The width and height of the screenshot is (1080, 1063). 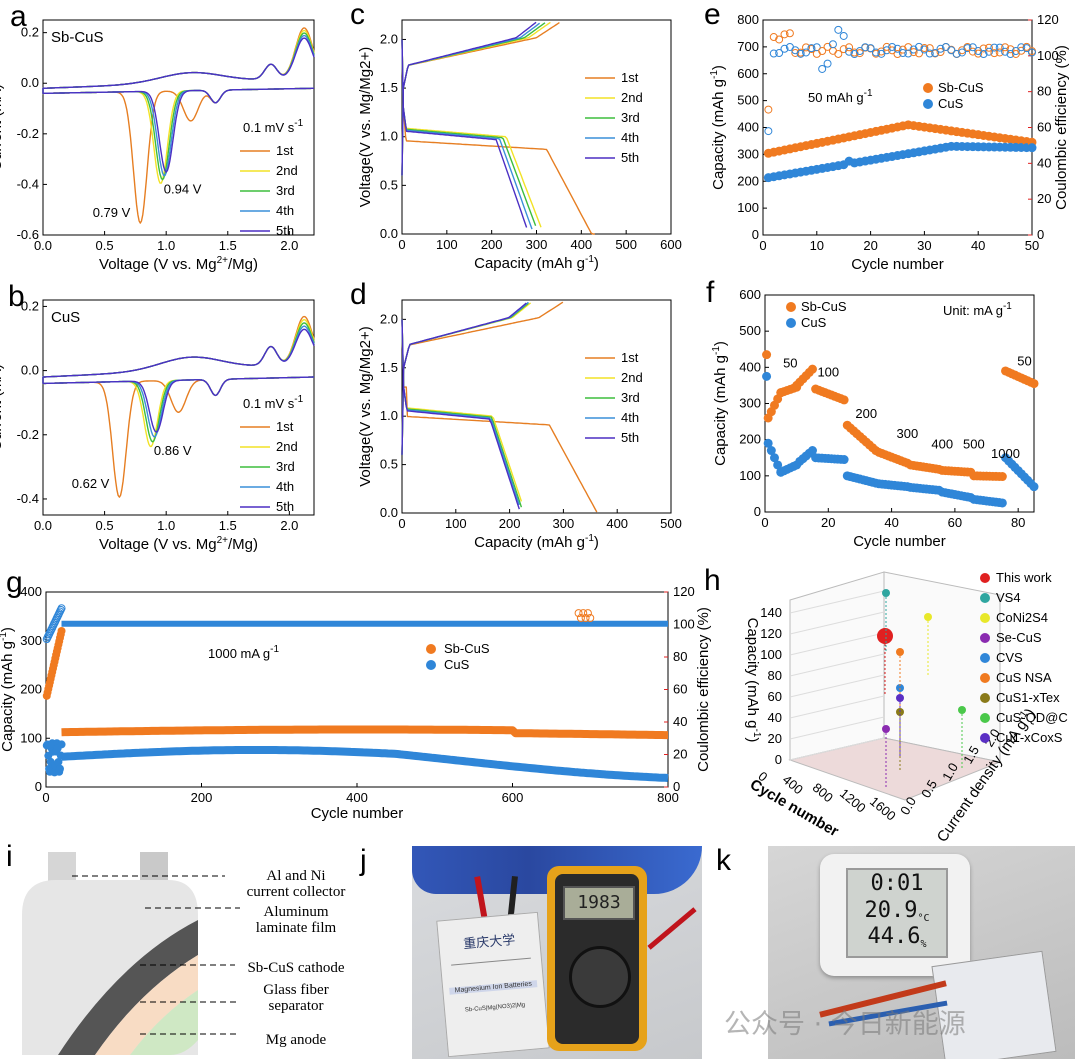 What do you see at coordinates (28, 434) in the screenshot?
I see `y-tick-label: -0.2` at bounding box center [28, 434].